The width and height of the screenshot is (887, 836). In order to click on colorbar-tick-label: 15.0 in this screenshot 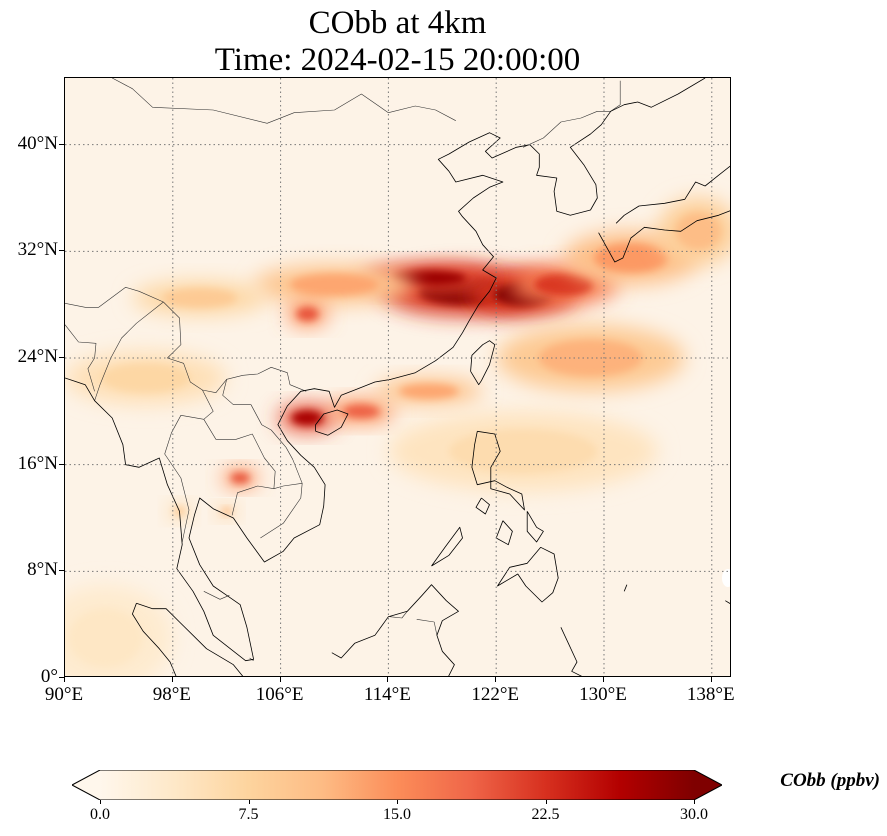, I will do `click(397, 814)`.